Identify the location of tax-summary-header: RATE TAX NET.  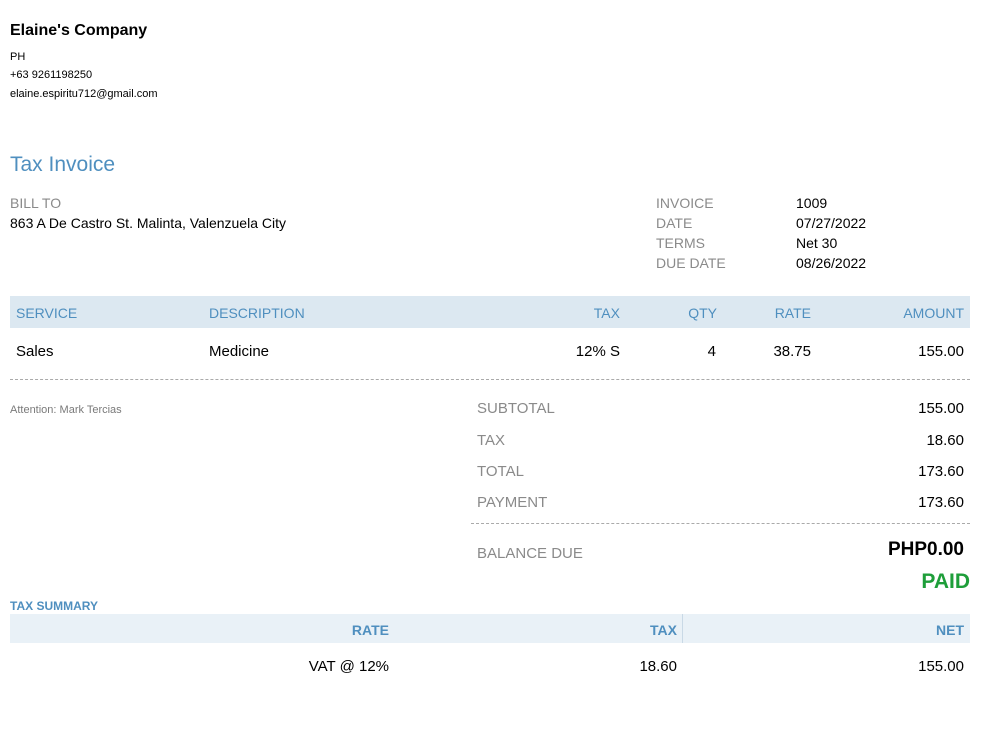
(490, 628).